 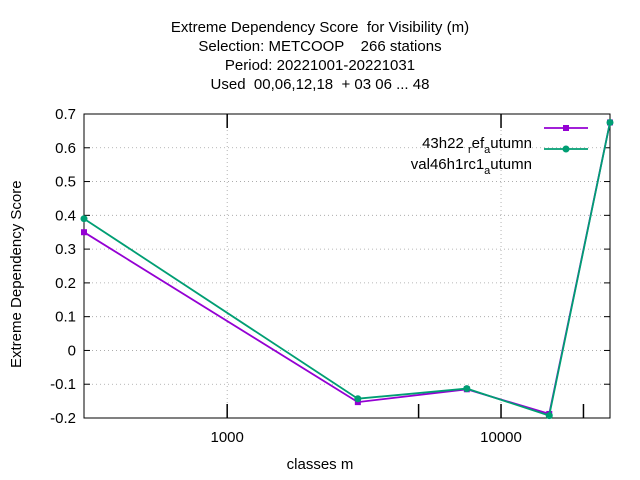 I want to click on chart-title-line-3: Period: 20221001-20221031, so click(x=320, y=65).